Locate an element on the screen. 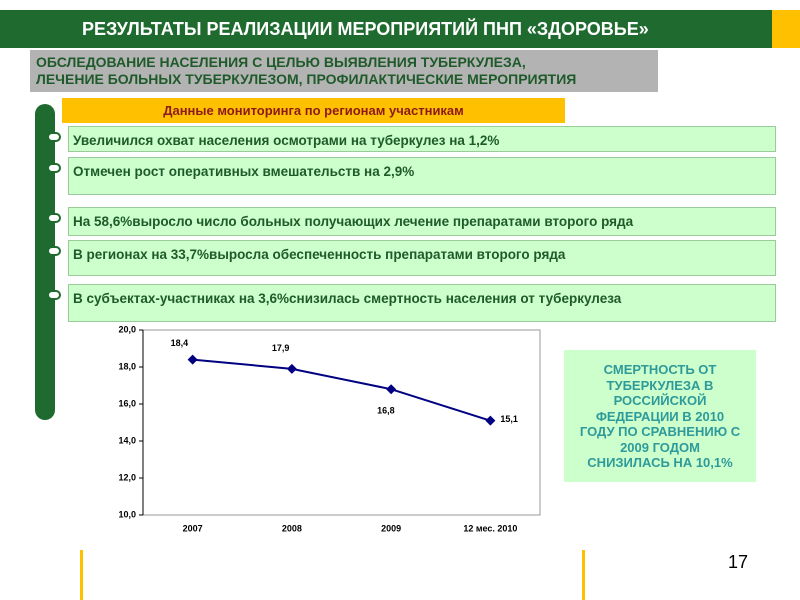 This screenshot has width=800, height=600. y-tick-label: 18,0 is located at coordinates (127, 366).